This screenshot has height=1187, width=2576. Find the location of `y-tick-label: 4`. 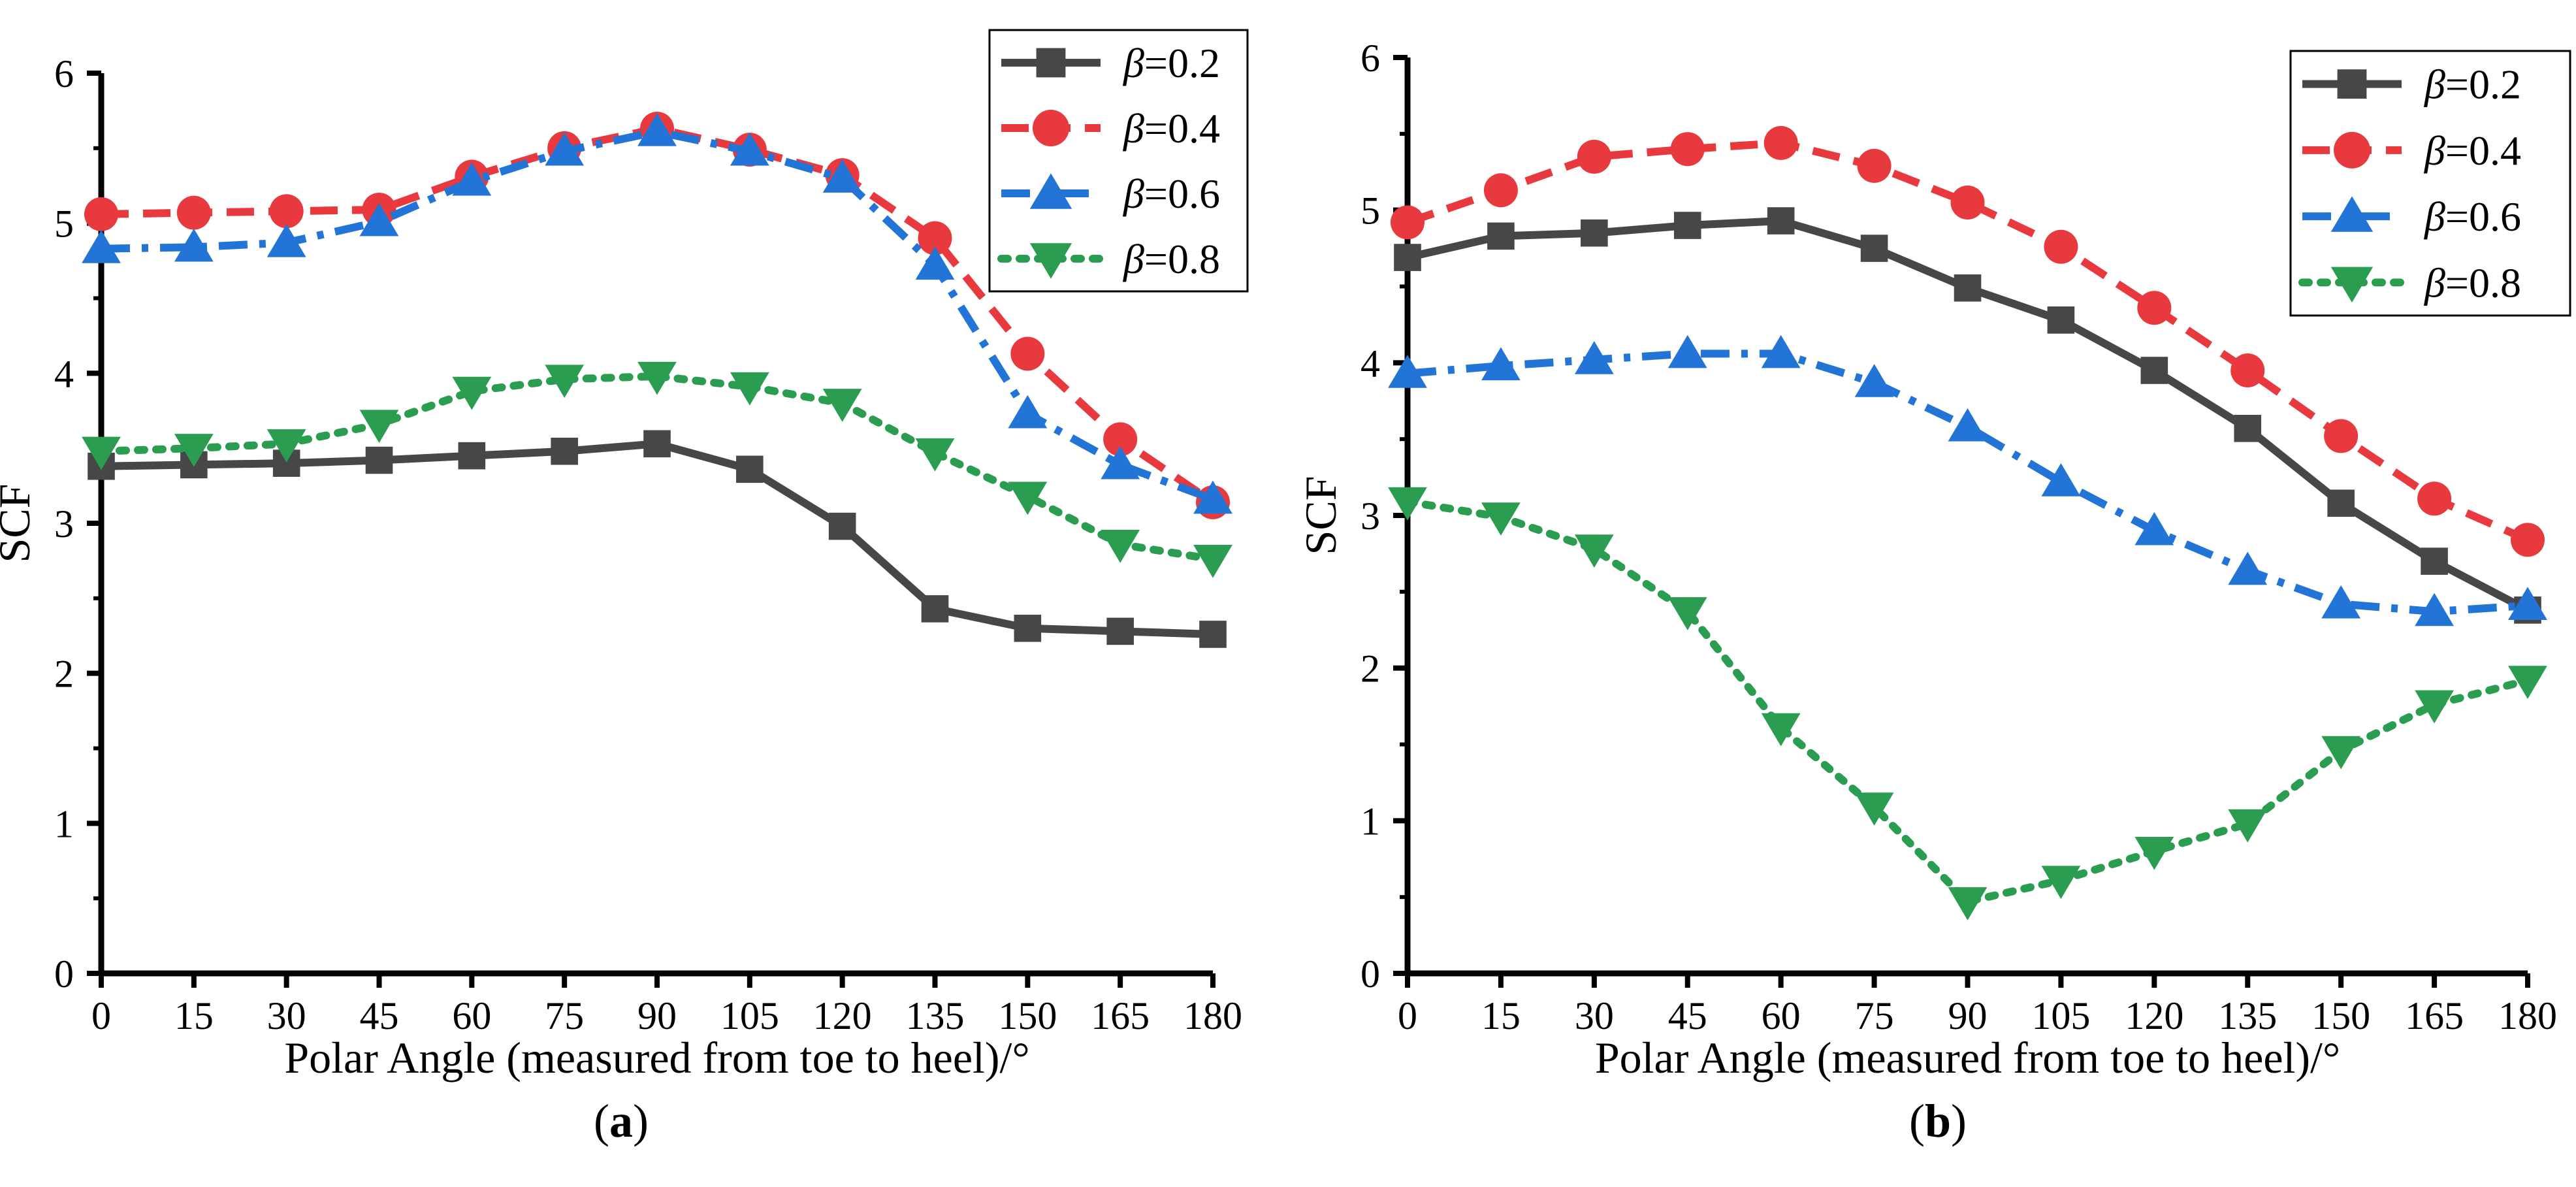

y-tick-label: 4 is located at coordinates (1370, 364).